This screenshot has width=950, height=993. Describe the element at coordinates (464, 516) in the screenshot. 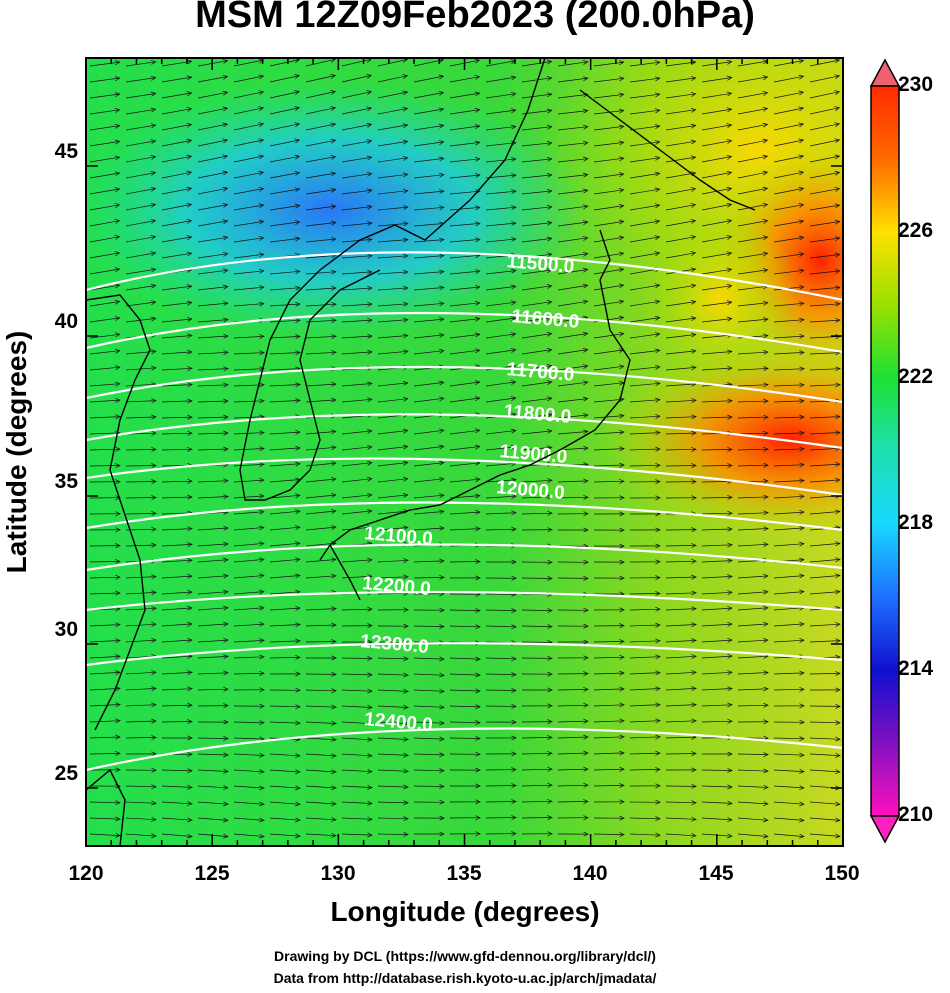

I see `height-contour-line` at that location.